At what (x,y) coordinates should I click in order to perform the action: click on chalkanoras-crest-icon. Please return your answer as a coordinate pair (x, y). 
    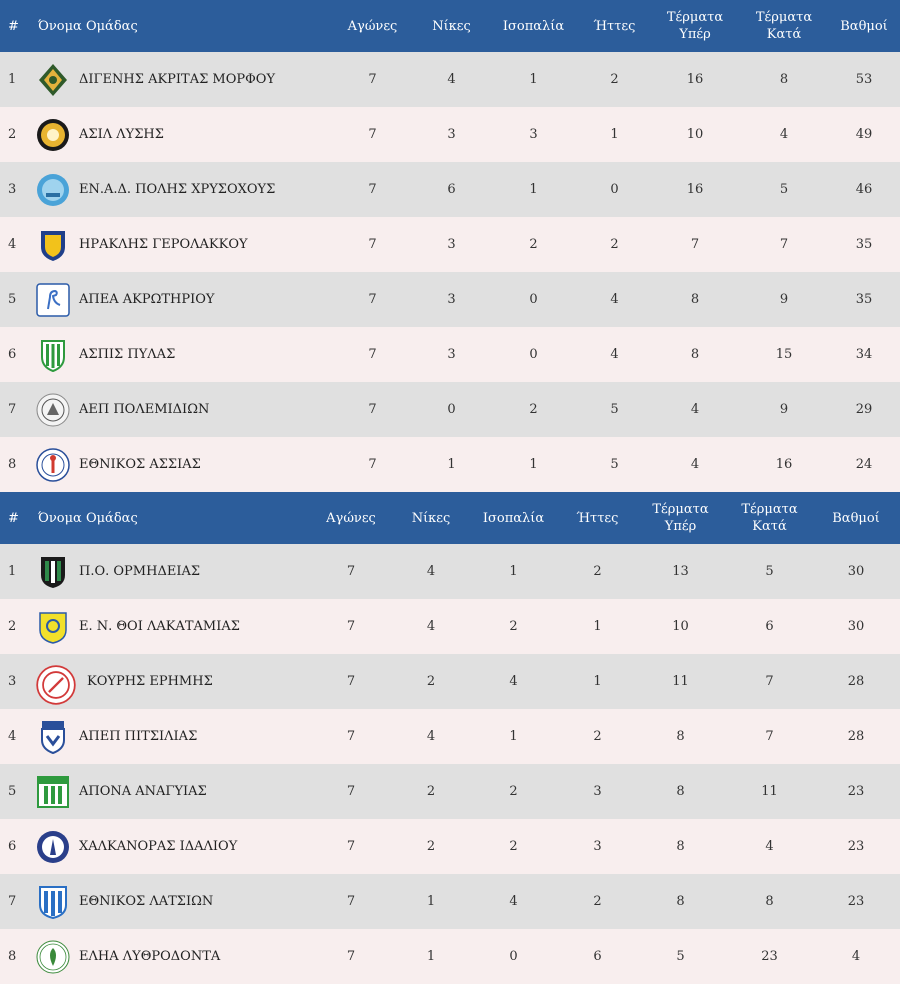
    Looking at the image, I should click on (53, 847).